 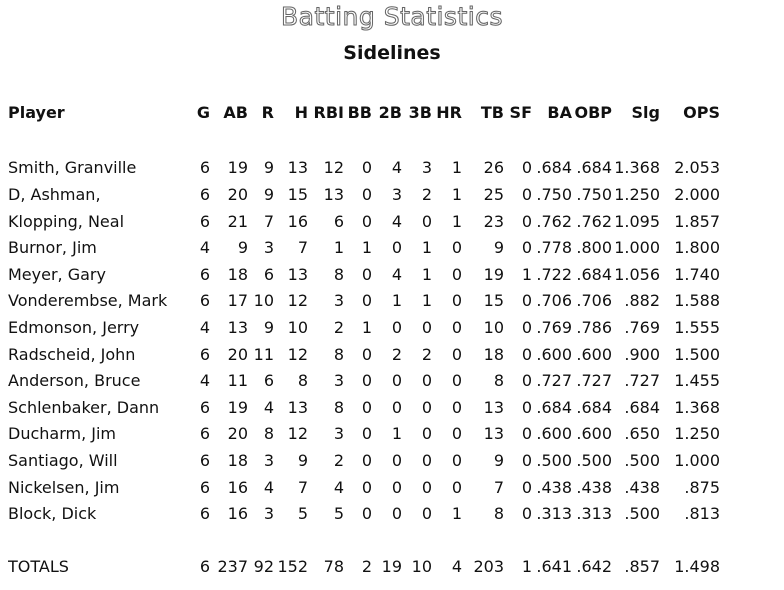 What do you see at coordinates (554, 567) in the screenshot?
I see `stat-cell-ba: .641` at bounding box center [554, 567].